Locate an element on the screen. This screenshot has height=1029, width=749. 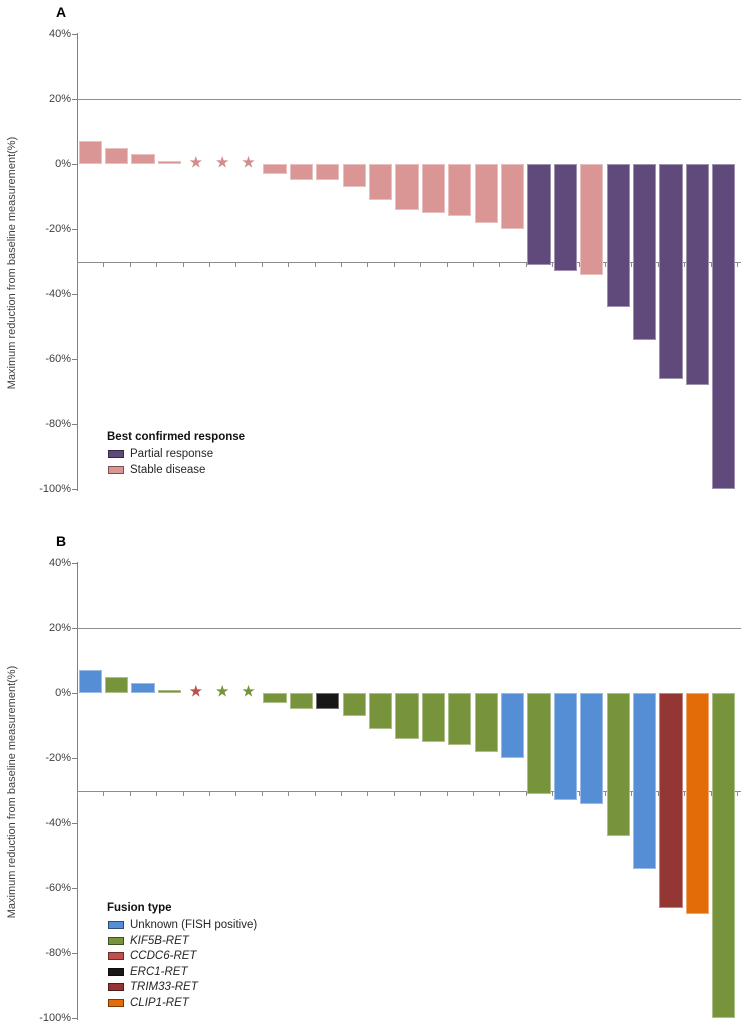
legend-title: Best confirmed response is located at coordinates (176, 437).